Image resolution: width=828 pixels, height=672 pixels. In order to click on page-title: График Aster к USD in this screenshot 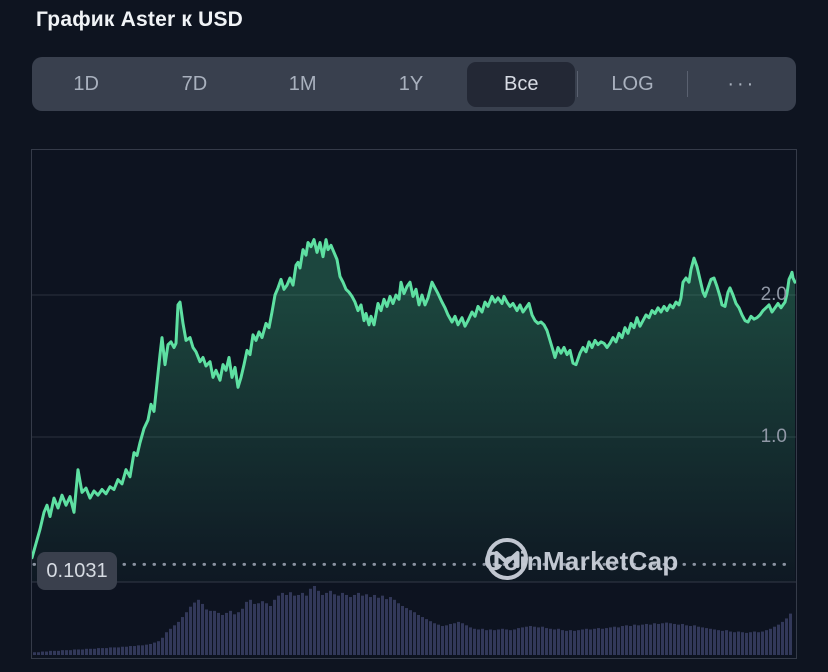, I will do `click(140, 19)`.